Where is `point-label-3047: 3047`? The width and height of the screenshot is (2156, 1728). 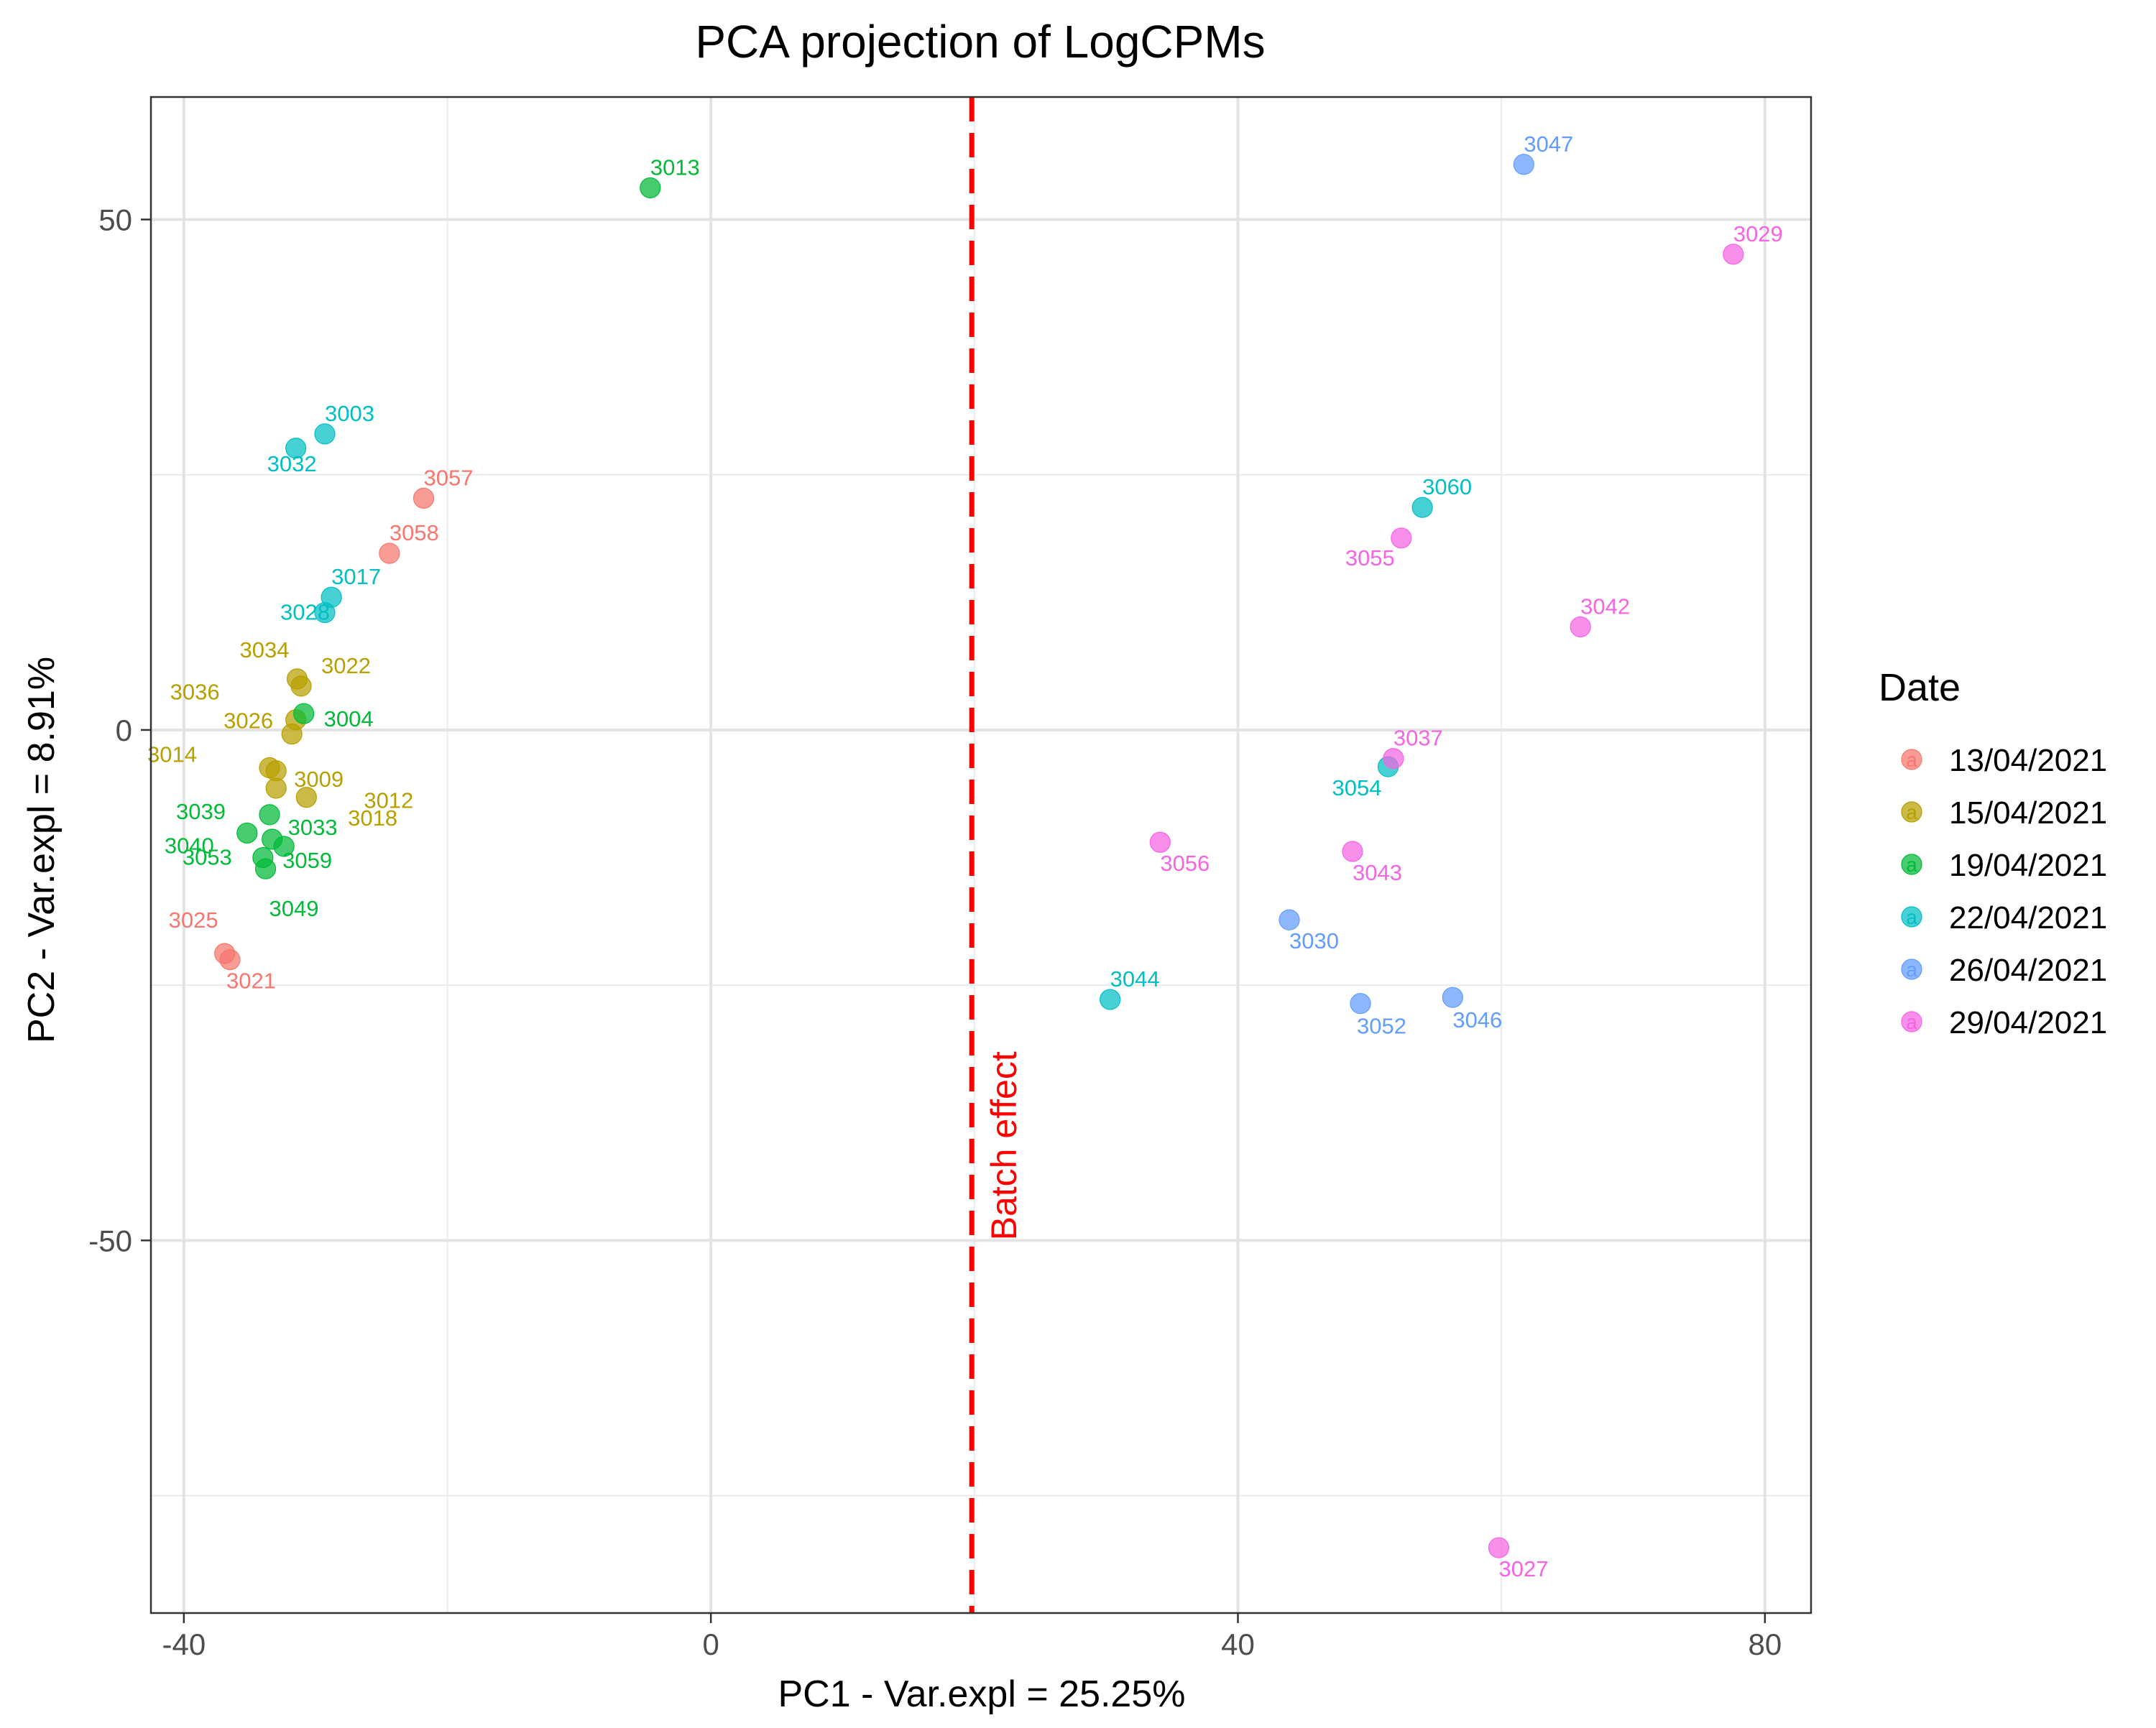 point-label-3047: 3047 is located at coordinates (1548, 144).